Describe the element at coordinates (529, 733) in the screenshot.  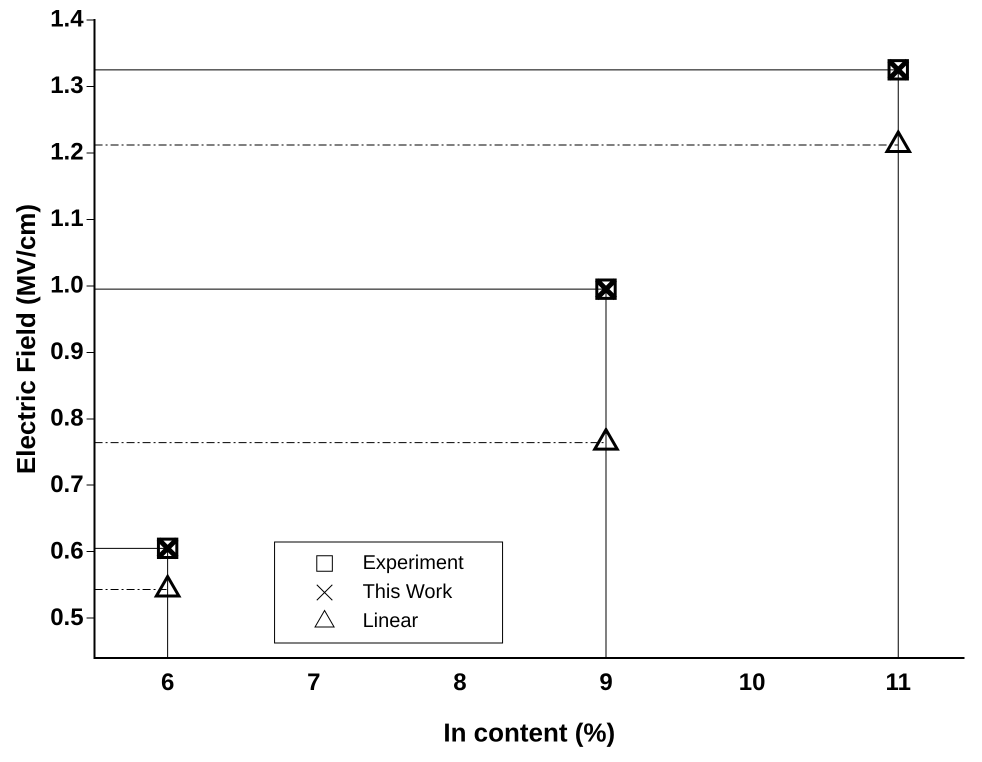
I see `x-axis-title: In content (%)` at that location.